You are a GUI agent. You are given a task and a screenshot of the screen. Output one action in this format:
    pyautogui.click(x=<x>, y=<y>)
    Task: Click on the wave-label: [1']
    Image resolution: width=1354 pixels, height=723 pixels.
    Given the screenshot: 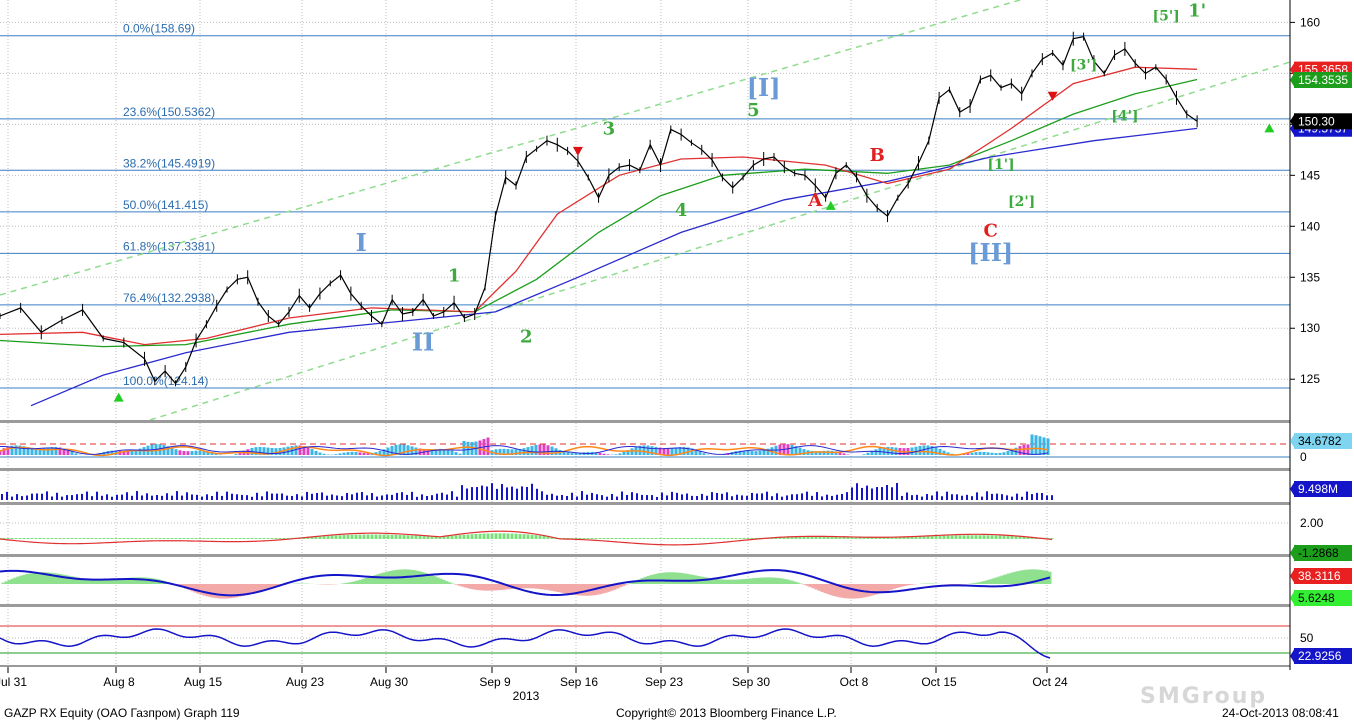 What is the action you would take?
    pyautogui.click(x=1000, y=165)
    